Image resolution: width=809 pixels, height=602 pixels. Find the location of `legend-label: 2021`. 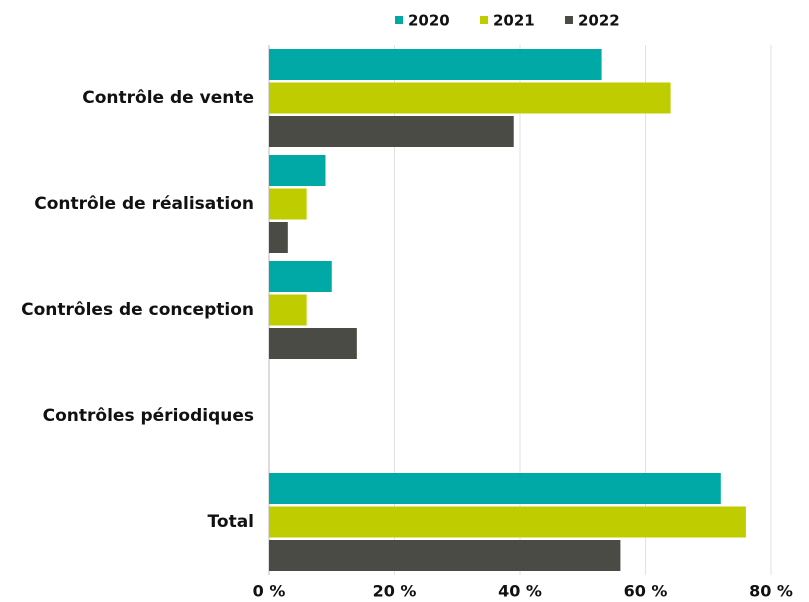

legend-label: 2021 is located at coordinates (514, 21).